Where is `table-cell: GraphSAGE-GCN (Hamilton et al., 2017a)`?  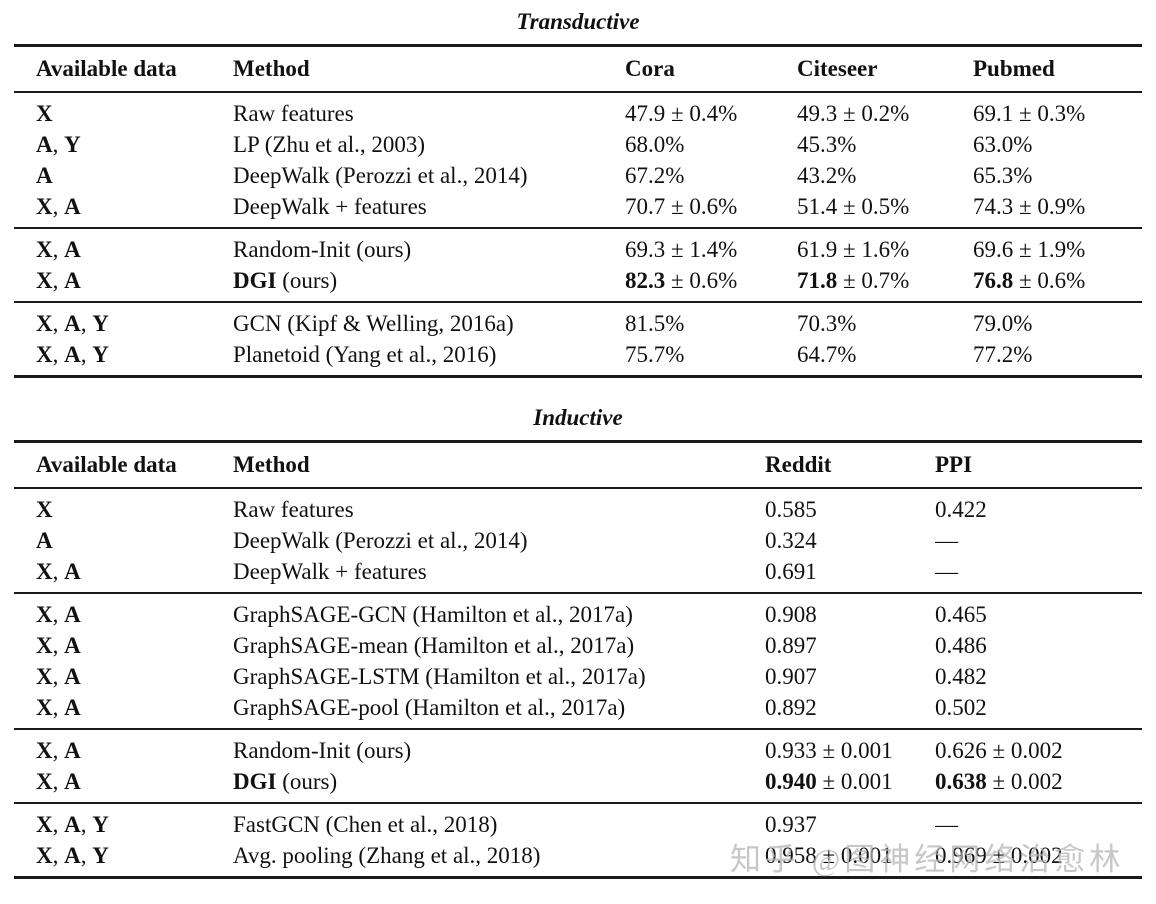 table-cell: GraphSAGE-GCN (Hamilton et al., 2017a) is located at coordinates (499, 614).